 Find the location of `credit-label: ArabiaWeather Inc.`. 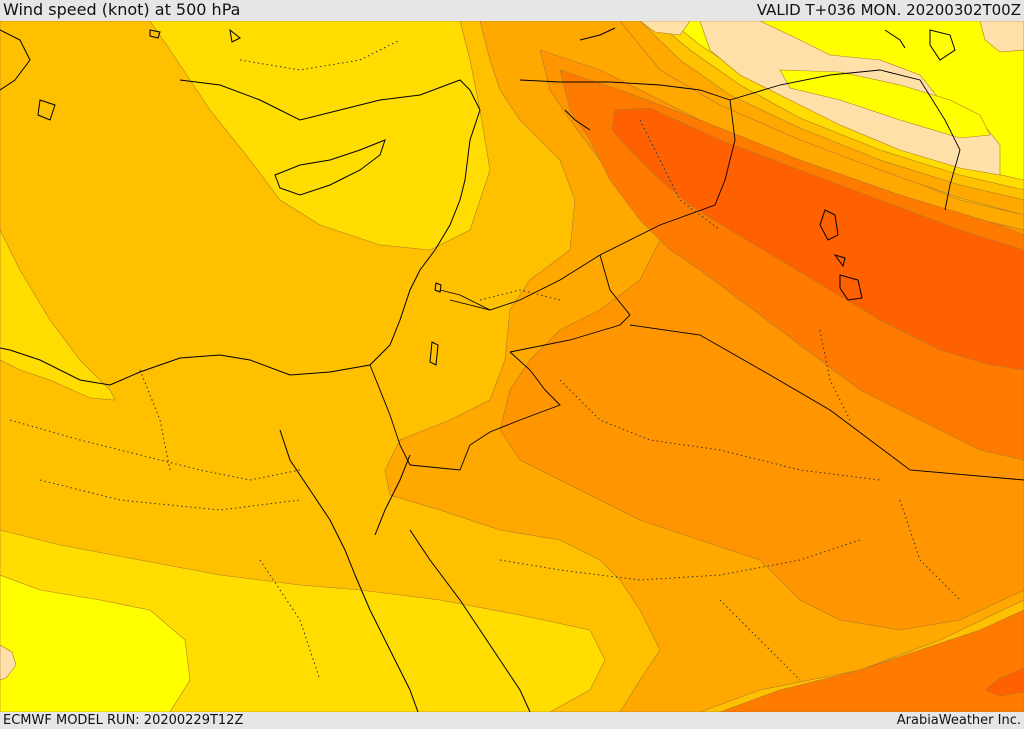

credit-label: ArabiaWeather Inc. is located at coordinates (958, 720).